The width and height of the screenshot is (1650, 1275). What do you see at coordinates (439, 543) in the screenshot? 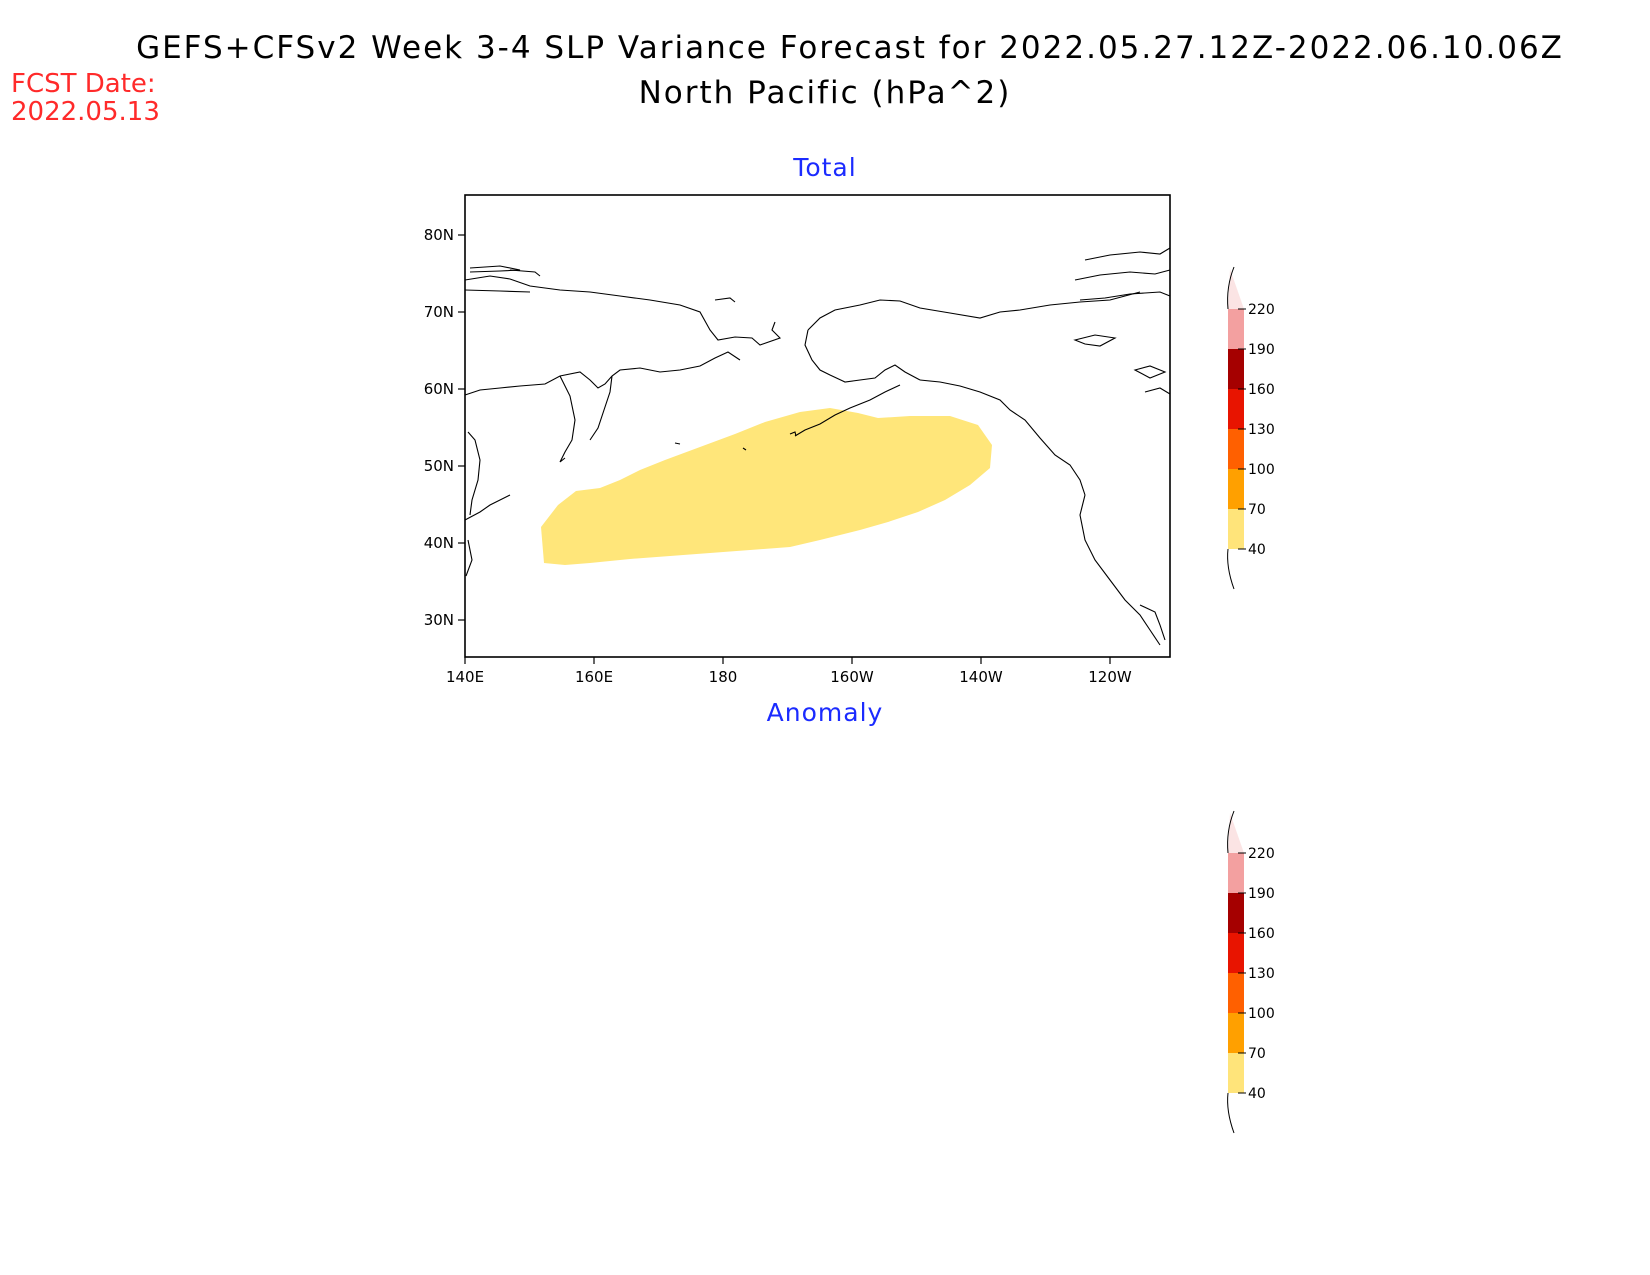
I see `lat-label-40n: 40N` at bounding box center [439, 543].